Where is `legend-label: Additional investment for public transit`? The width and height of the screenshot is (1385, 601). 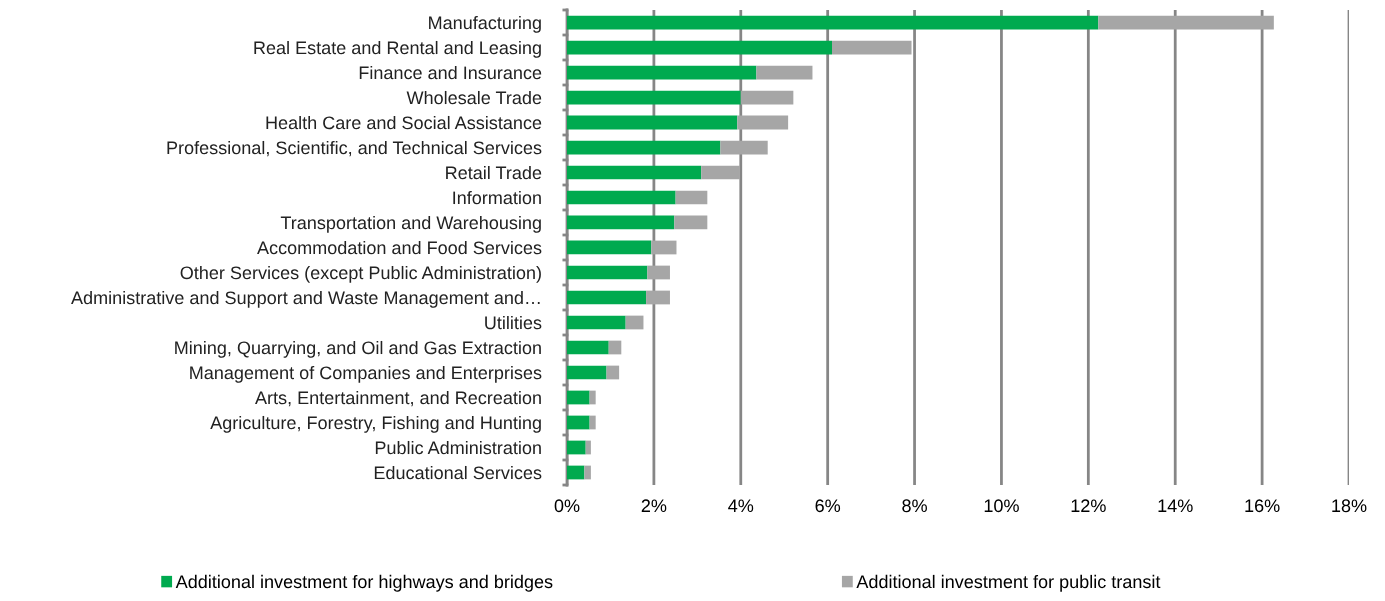 legend-label: Additional investment for public transit is located at coordinates (1008, 583).